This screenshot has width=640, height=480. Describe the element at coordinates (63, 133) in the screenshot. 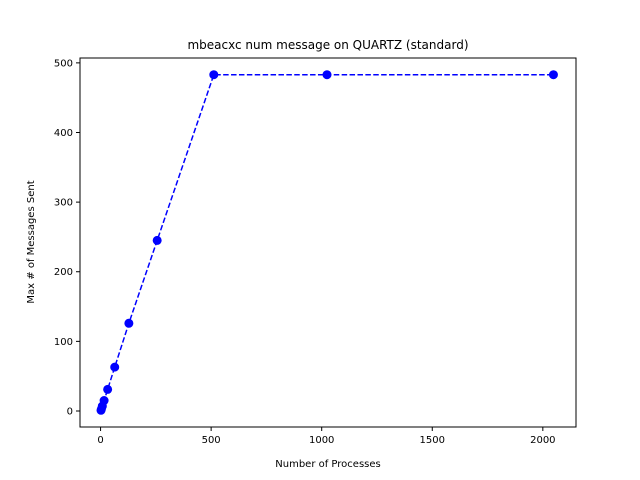

I see `y-tick-label: 400` at that location.